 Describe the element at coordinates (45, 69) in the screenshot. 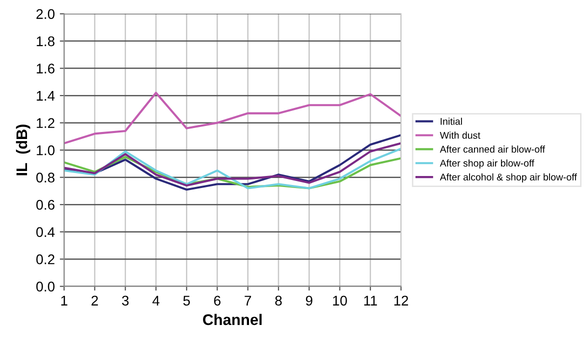

I see `y-tick-label: 1.6` at that location.